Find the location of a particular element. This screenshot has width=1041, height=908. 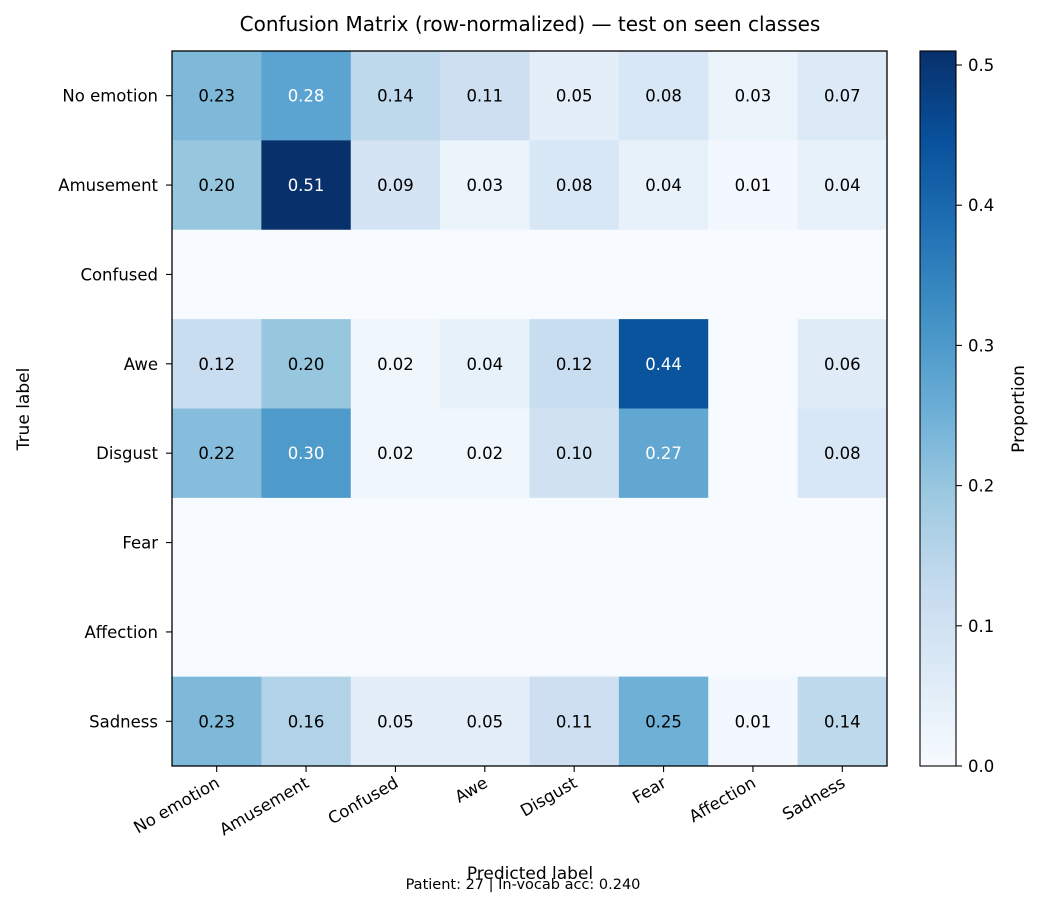

footer-note: Patient: 27 | In-vocab acc: 0.240 is located at coordinates (523, 885).